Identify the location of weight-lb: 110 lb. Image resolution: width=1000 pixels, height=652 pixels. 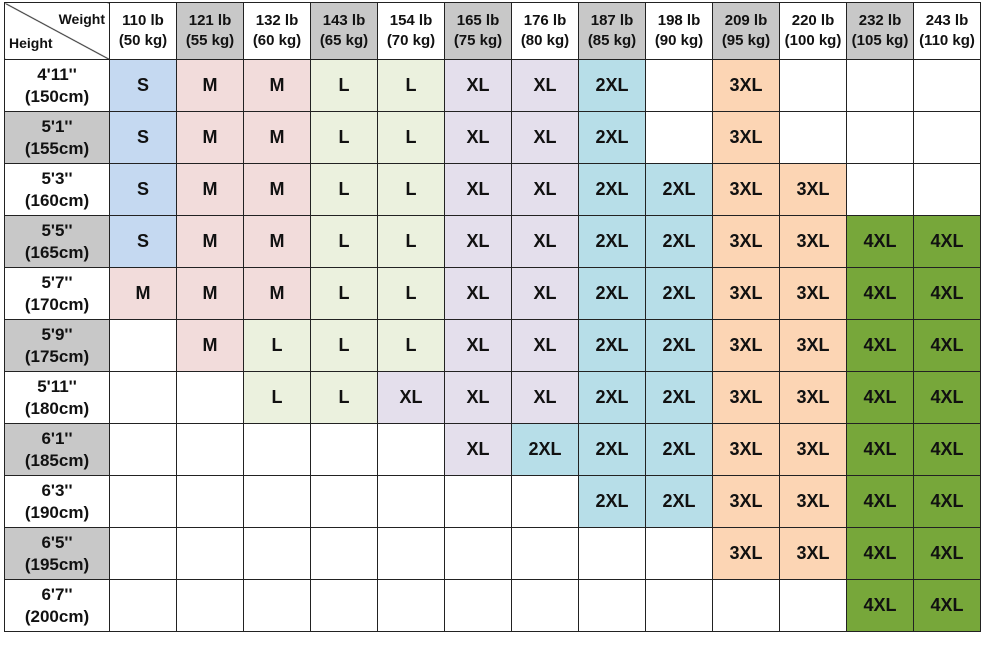
(143, 20).